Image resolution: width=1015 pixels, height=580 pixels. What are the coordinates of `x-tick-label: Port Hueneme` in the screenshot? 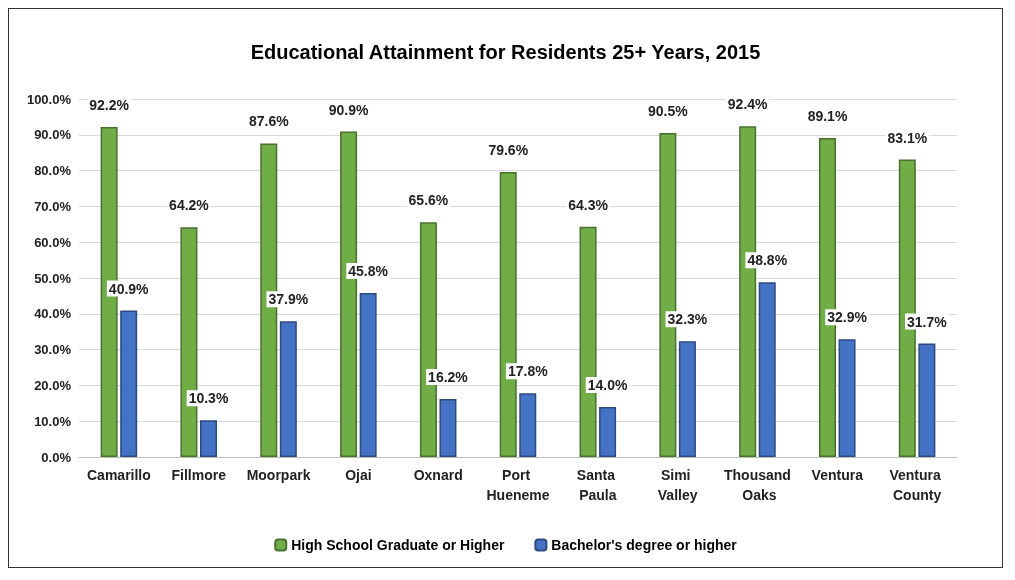 It's located at (518, 485).